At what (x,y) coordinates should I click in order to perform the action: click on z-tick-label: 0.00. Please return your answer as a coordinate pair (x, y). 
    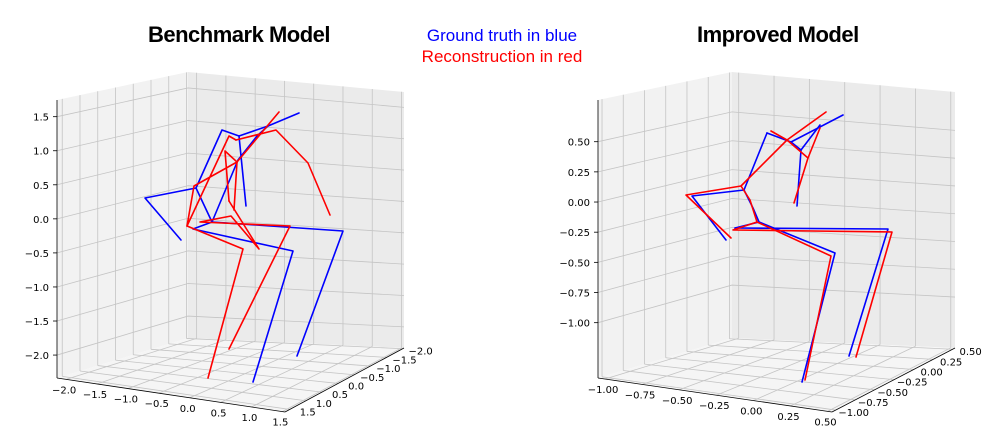
    Looking at the image, I should click on (579, 203).